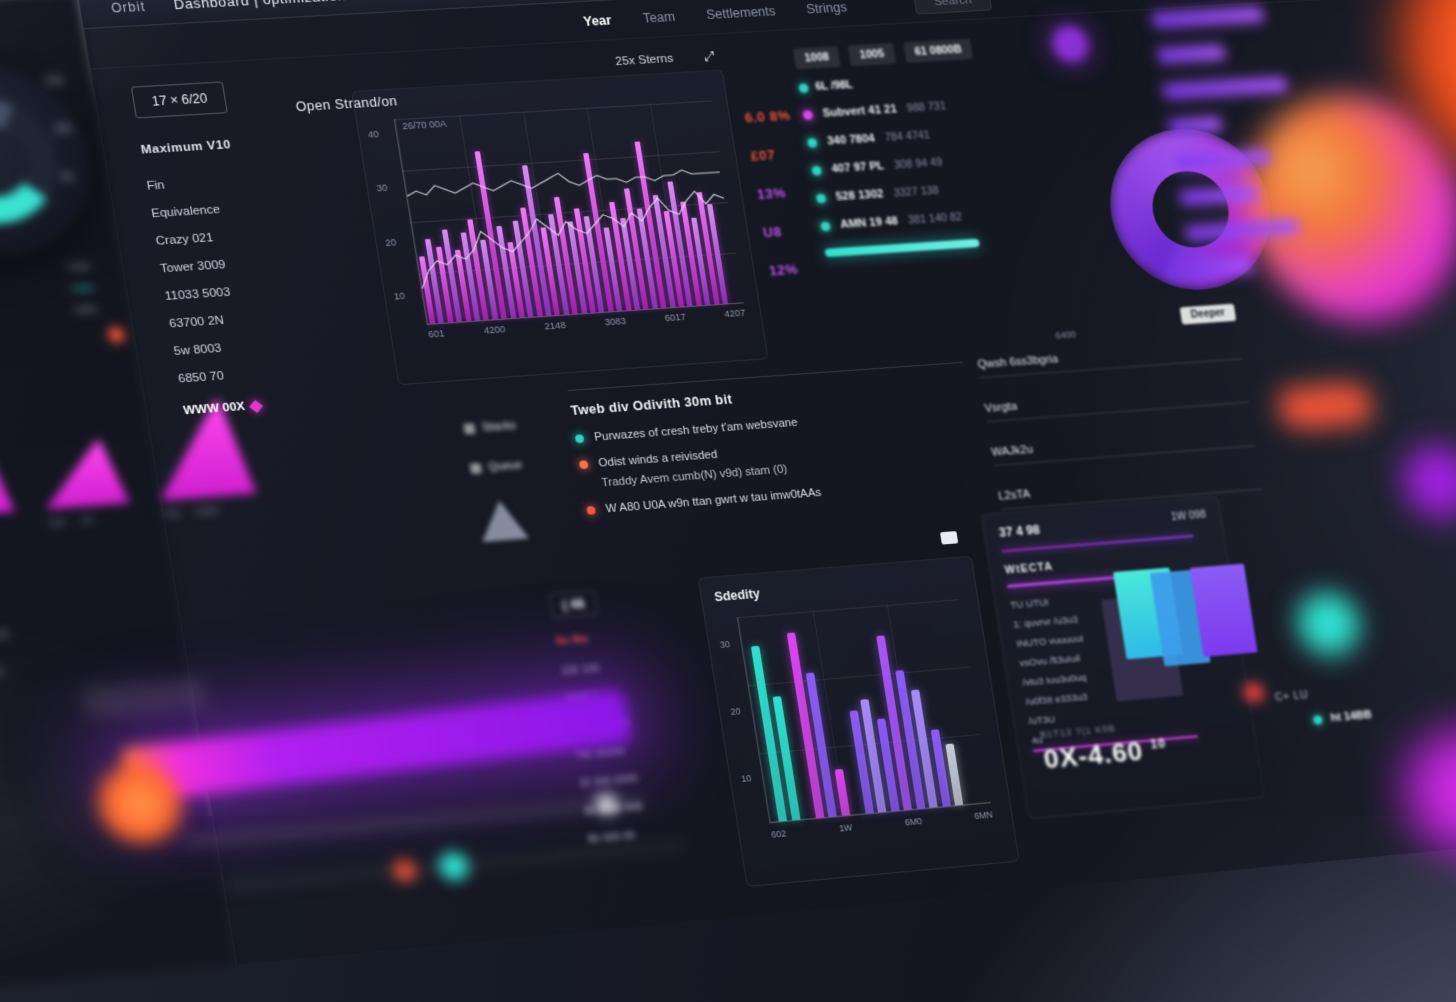 This screenshot has height=1002, width=1456. What do you see at coordinates (197, 350) in the screenshot?
I see `stat-item: 5w 8003` at bounding box center [197, 350].